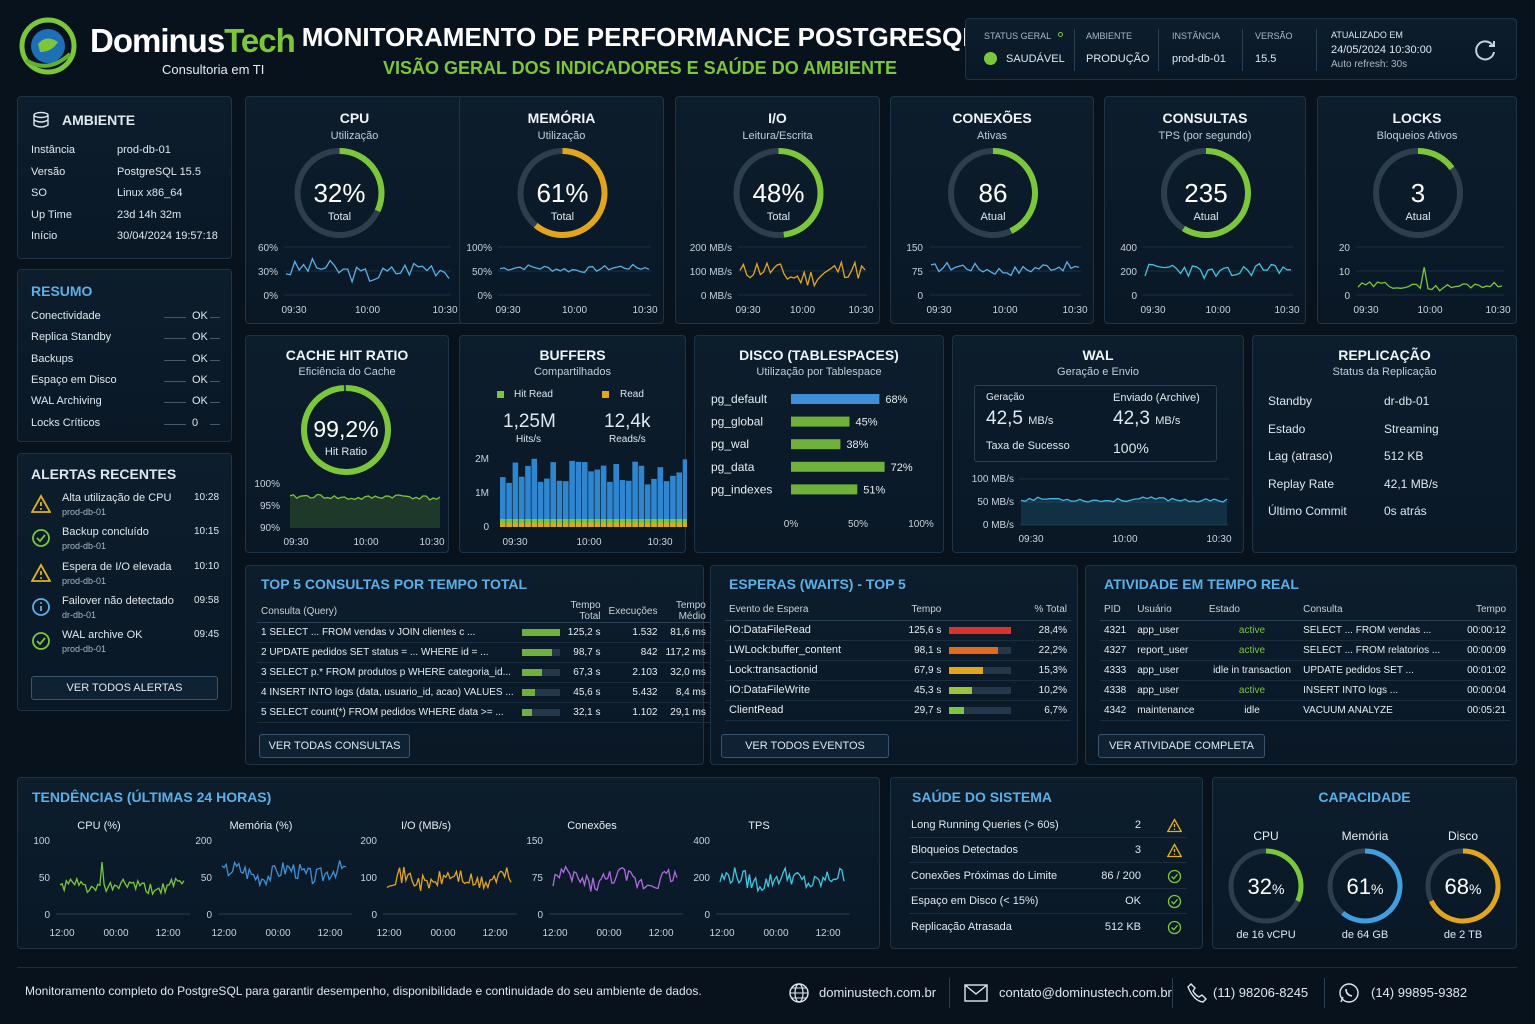 Image resolution: width=1535 pixels, height=1024 pixels. Describe the element at coordinates (807, 630) in the screenshot. I see `wait-event: IO:DataFileRead` at that location.